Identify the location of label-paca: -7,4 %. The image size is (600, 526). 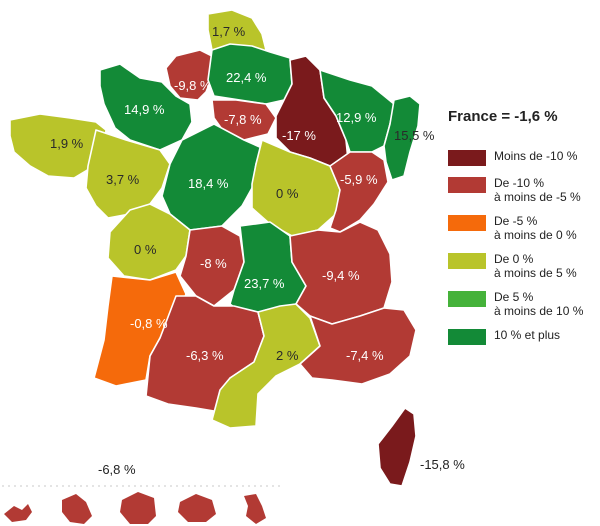
(365, 355).